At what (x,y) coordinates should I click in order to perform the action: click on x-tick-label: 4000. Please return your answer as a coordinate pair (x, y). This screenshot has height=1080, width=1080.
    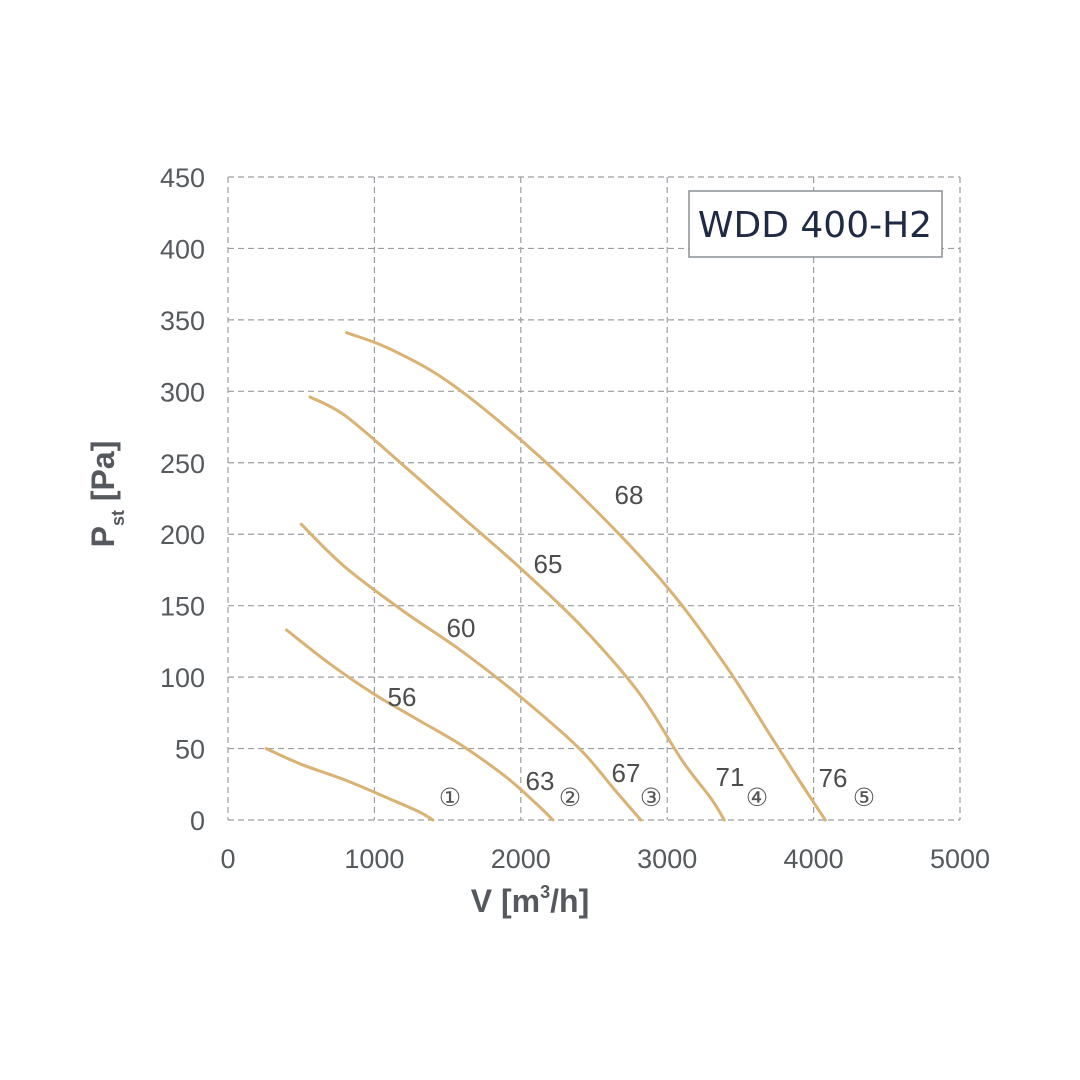
    Looking at the image, I should click on (814, 859).